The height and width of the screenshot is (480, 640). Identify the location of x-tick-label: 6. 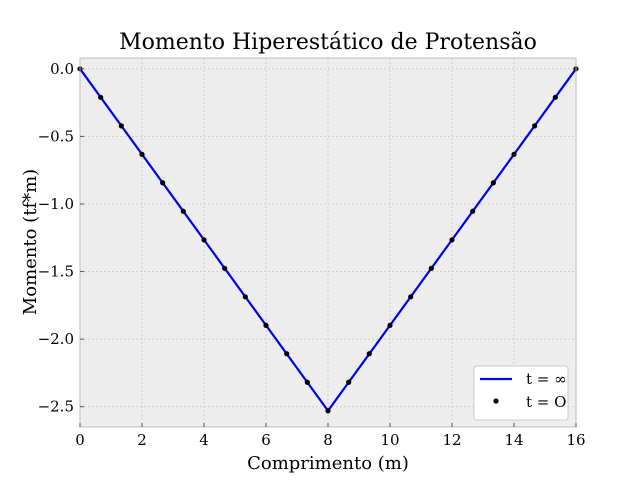
(266, 440).